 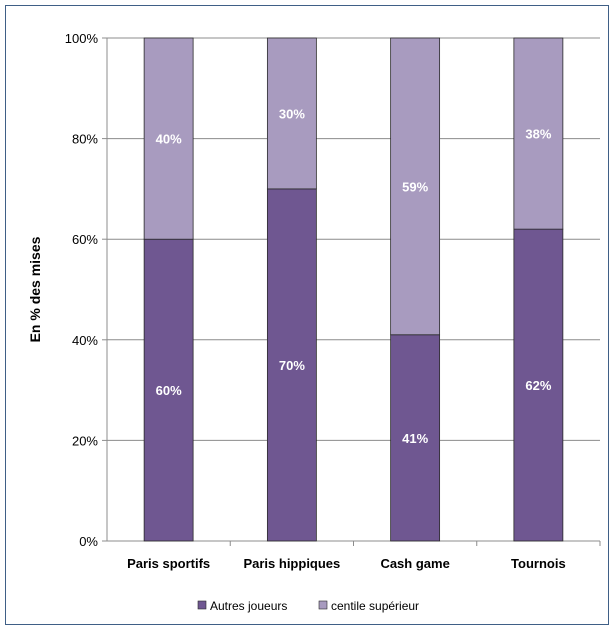 I want to click on data-label: 41%, so click(x=415, y=438).